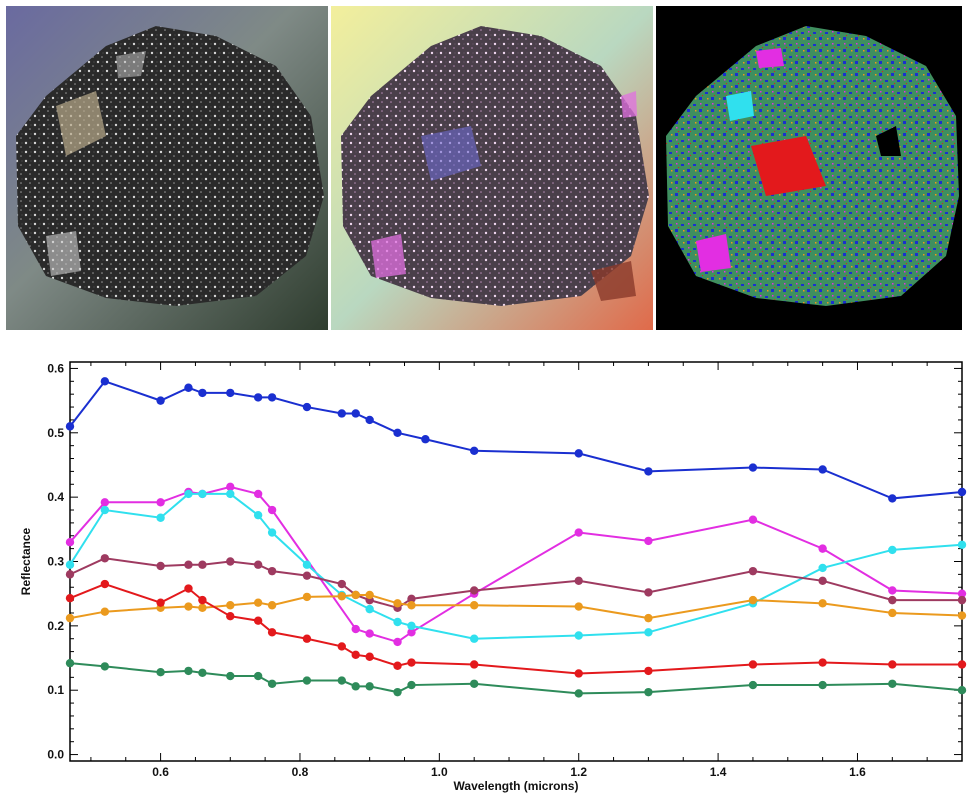  What do you see at coordinates (578, 772) in the screenshot?
I see `x-tick-label: 1.2` at bounding box center [578, 772].